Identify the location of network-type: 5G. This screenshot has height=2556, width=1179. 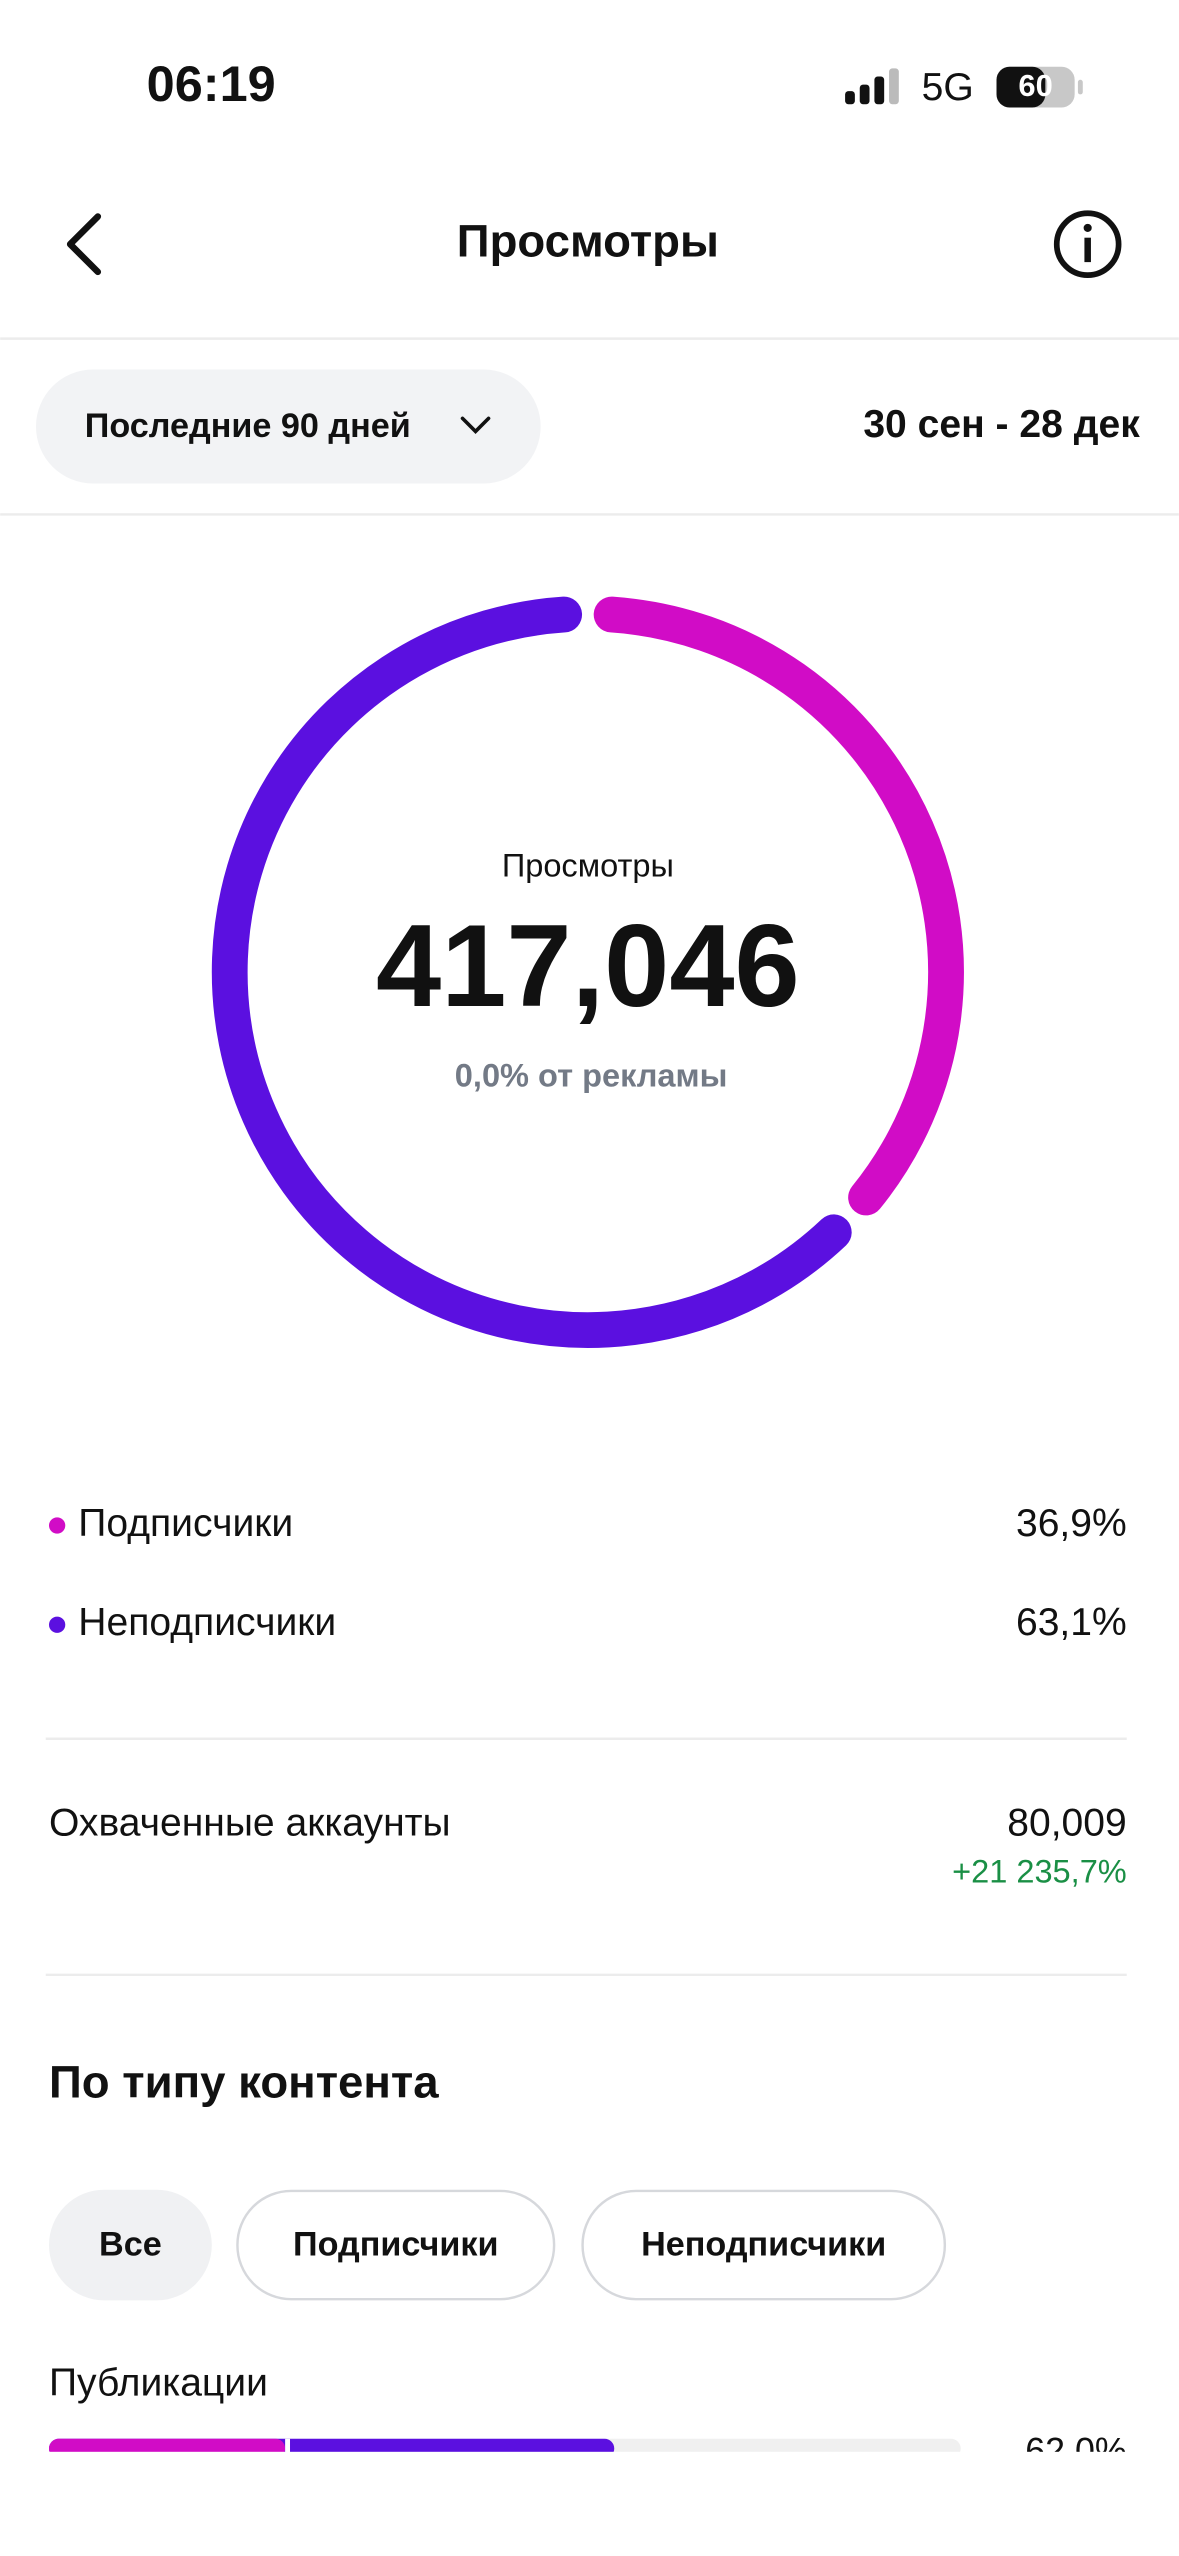
(948, 87).